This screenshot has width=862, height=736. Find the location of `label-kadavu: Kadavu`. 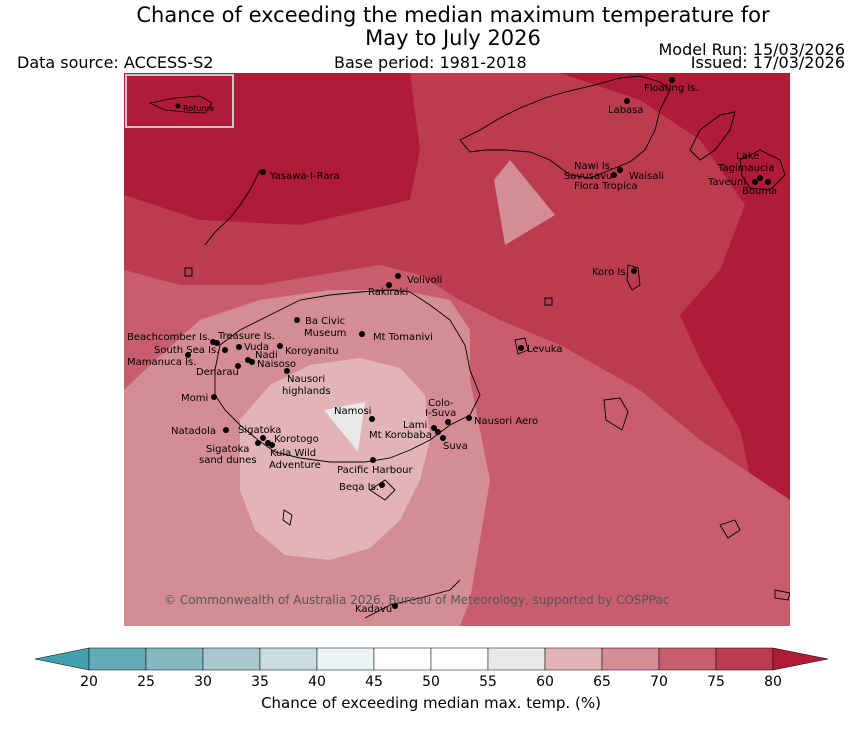

label-kadavu: Kadavu is located at coordinates (373, 609).